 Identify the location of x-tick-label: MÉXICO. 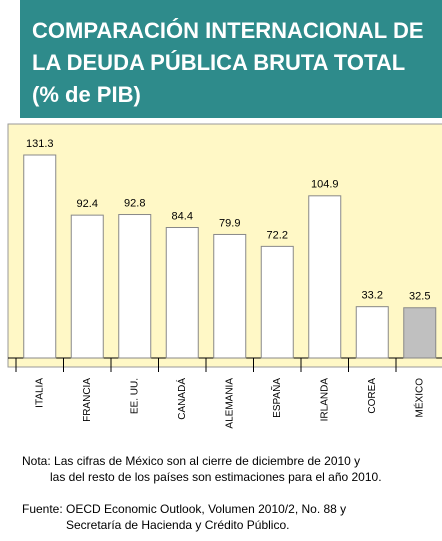
(418, 398).